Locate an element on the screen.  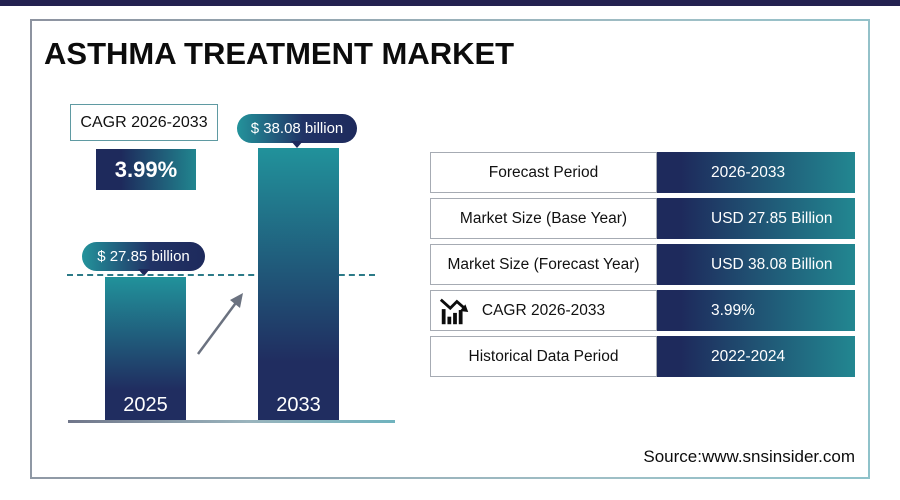
table-row: Historical Data Period 2022-2024 is located at coordinates (642, 356).